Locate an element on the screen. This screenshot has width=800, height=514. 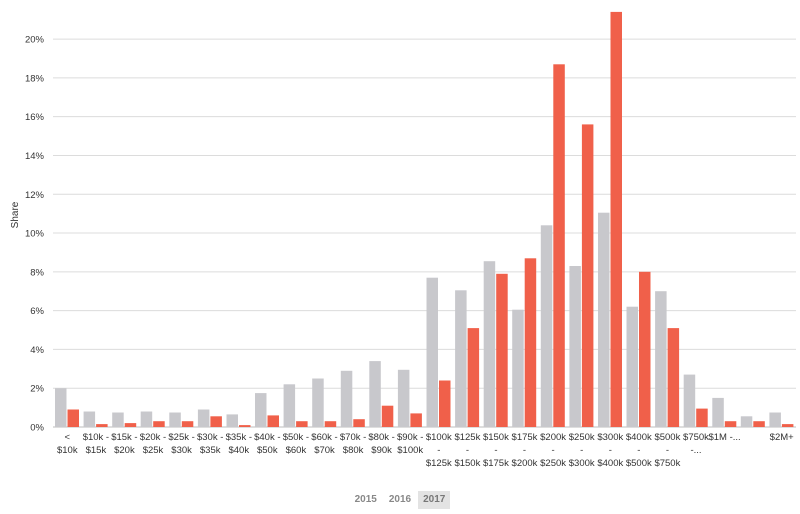
x-tick-label: $125k -$150k is located at coordinates (467, 450).